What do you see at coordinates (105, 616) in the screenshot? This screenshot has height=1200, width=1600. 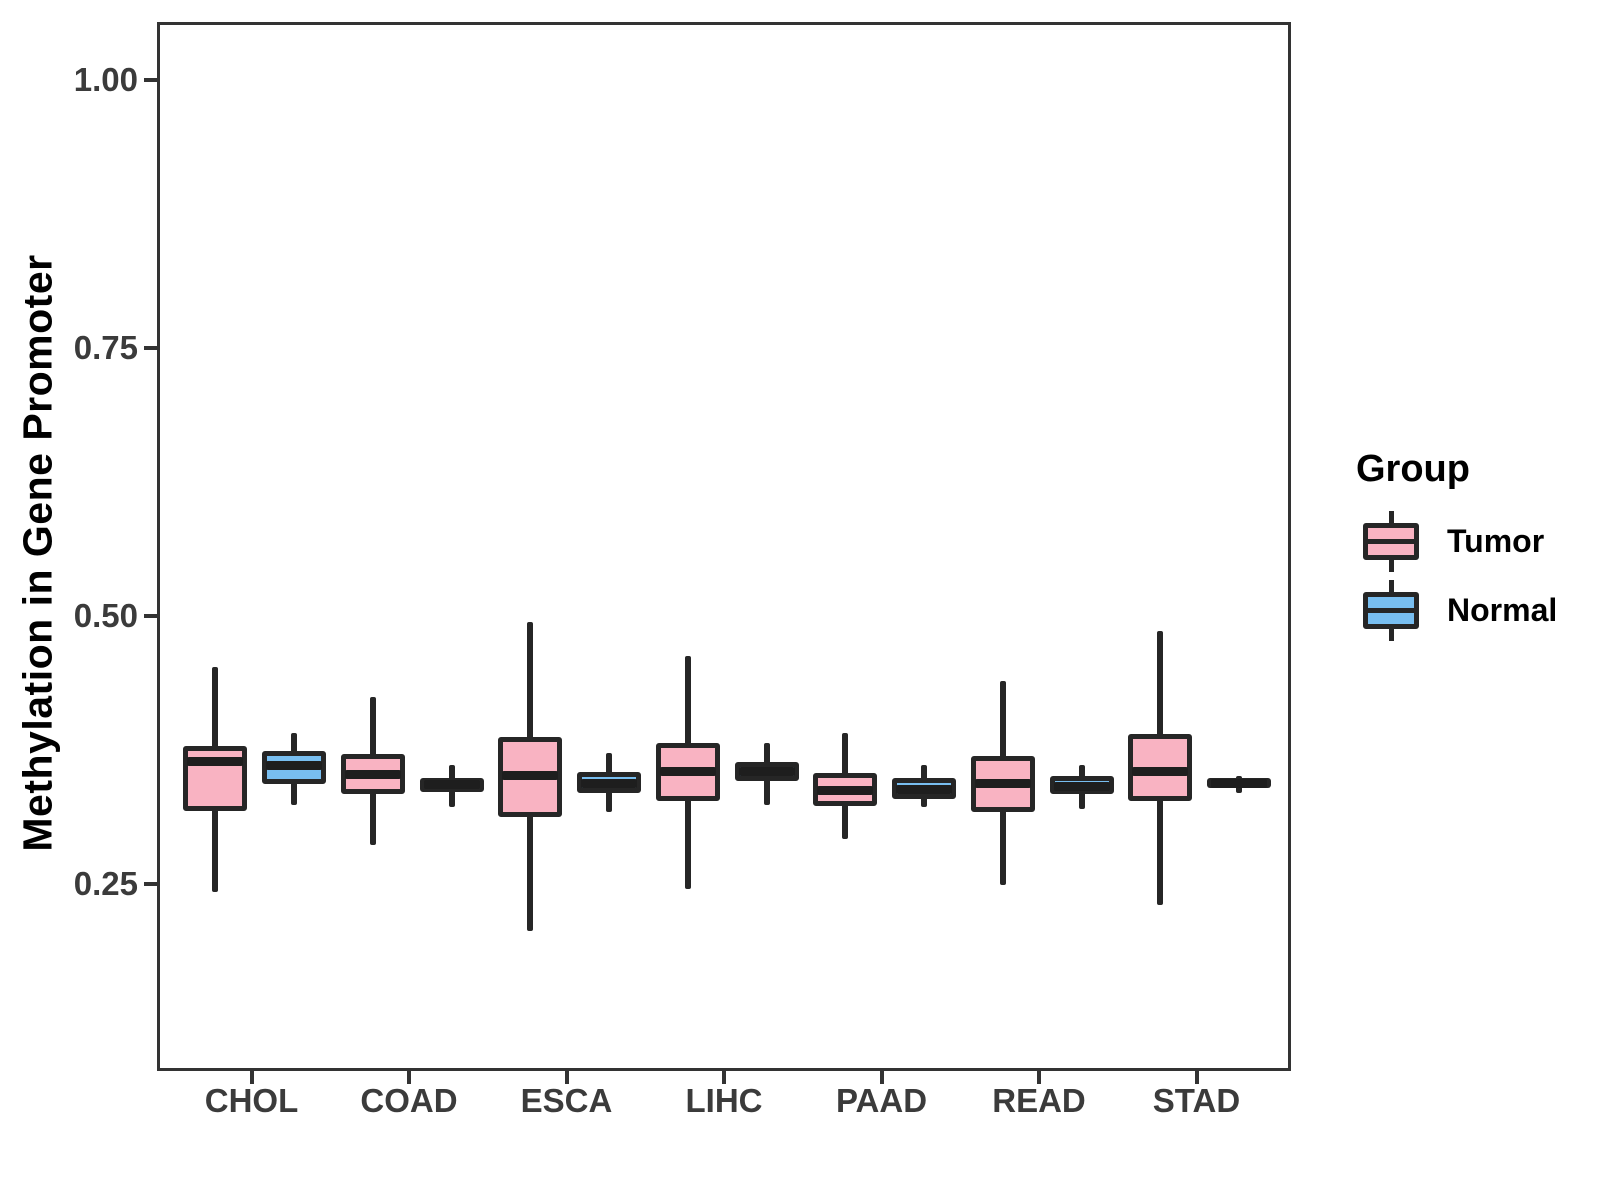 I see `y-tick-label: 0.50` at bounding box center [105, 616].